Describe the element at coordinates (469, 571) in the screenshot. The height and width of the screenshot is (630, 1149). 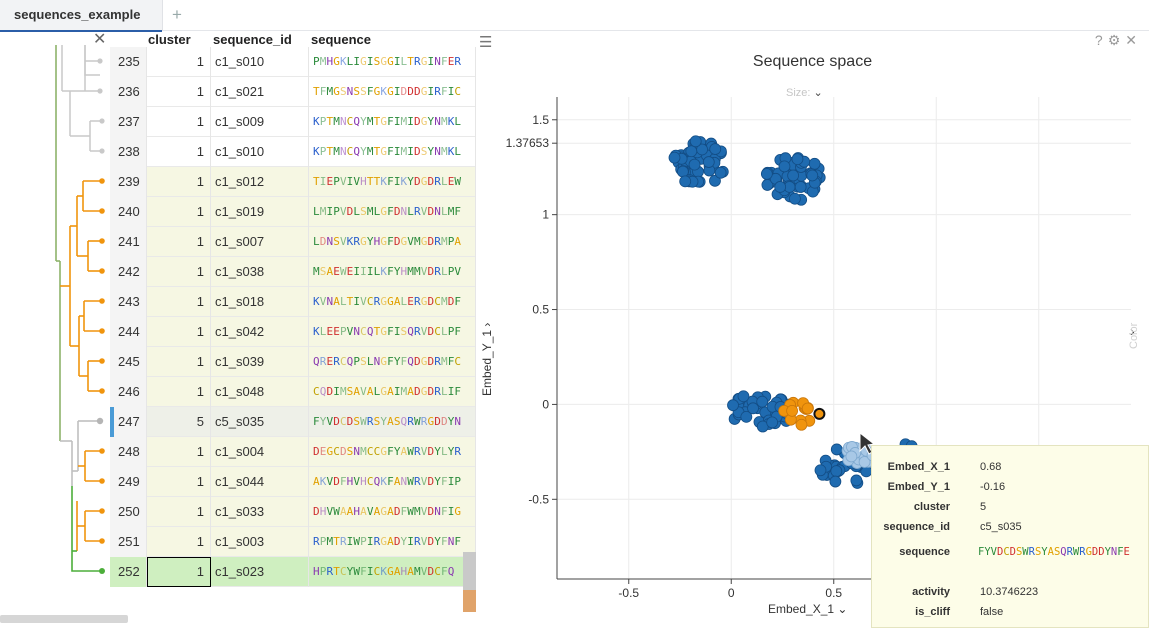
I see `vertical-scrollbar` at that location.